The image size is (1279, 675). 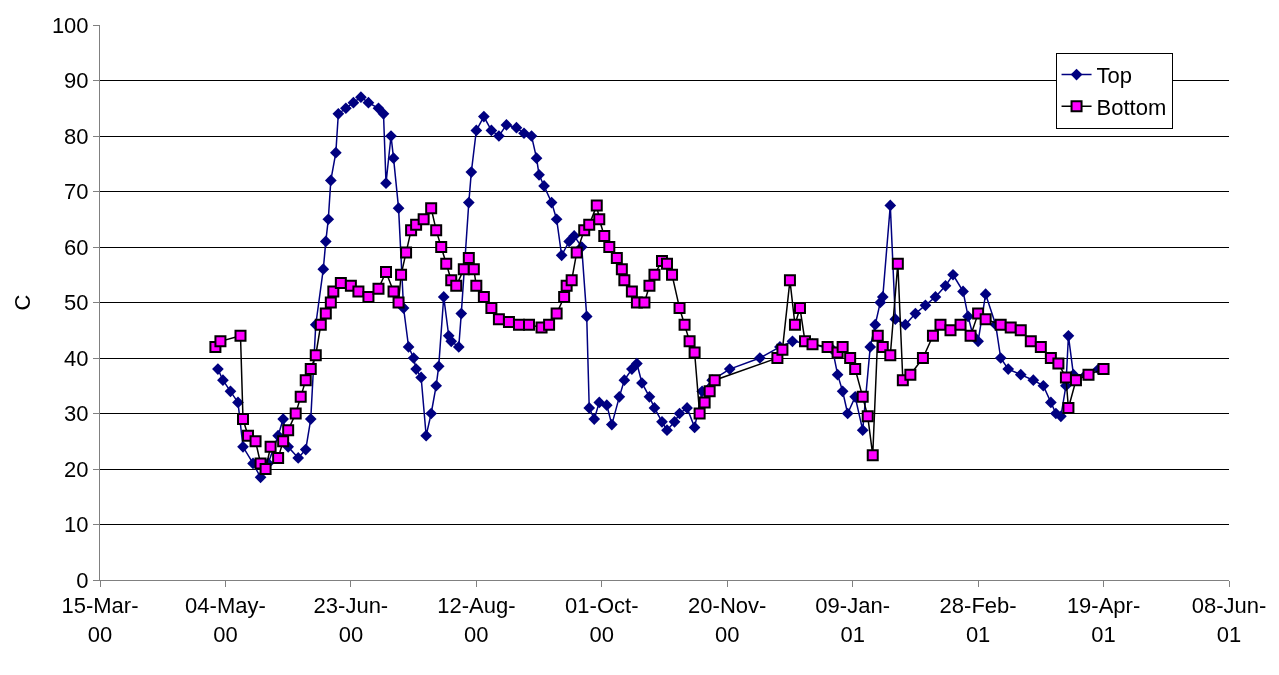 I want to click on x-tick-label: 28-Feb- 01, so click(x=978, y=620).